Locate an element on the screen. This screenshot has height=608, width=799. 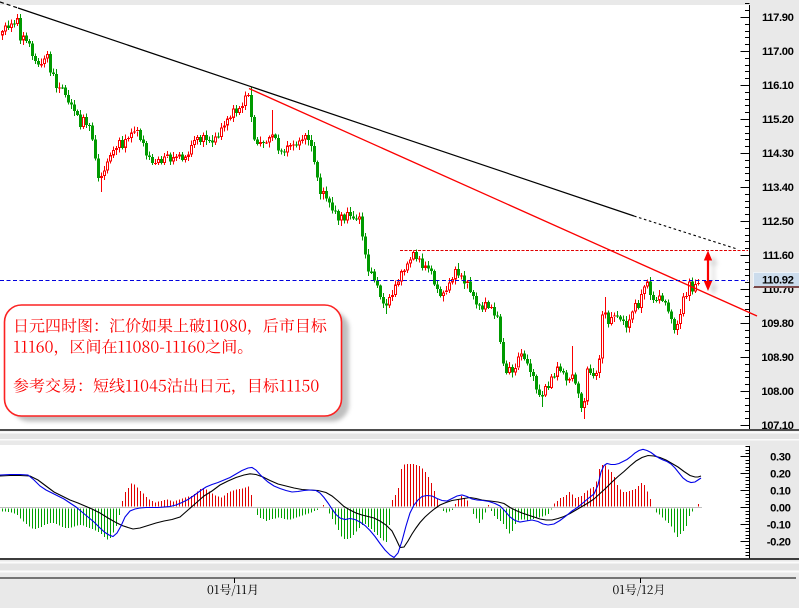
svg-text: 0.00 is located at coordinates (780, 509).